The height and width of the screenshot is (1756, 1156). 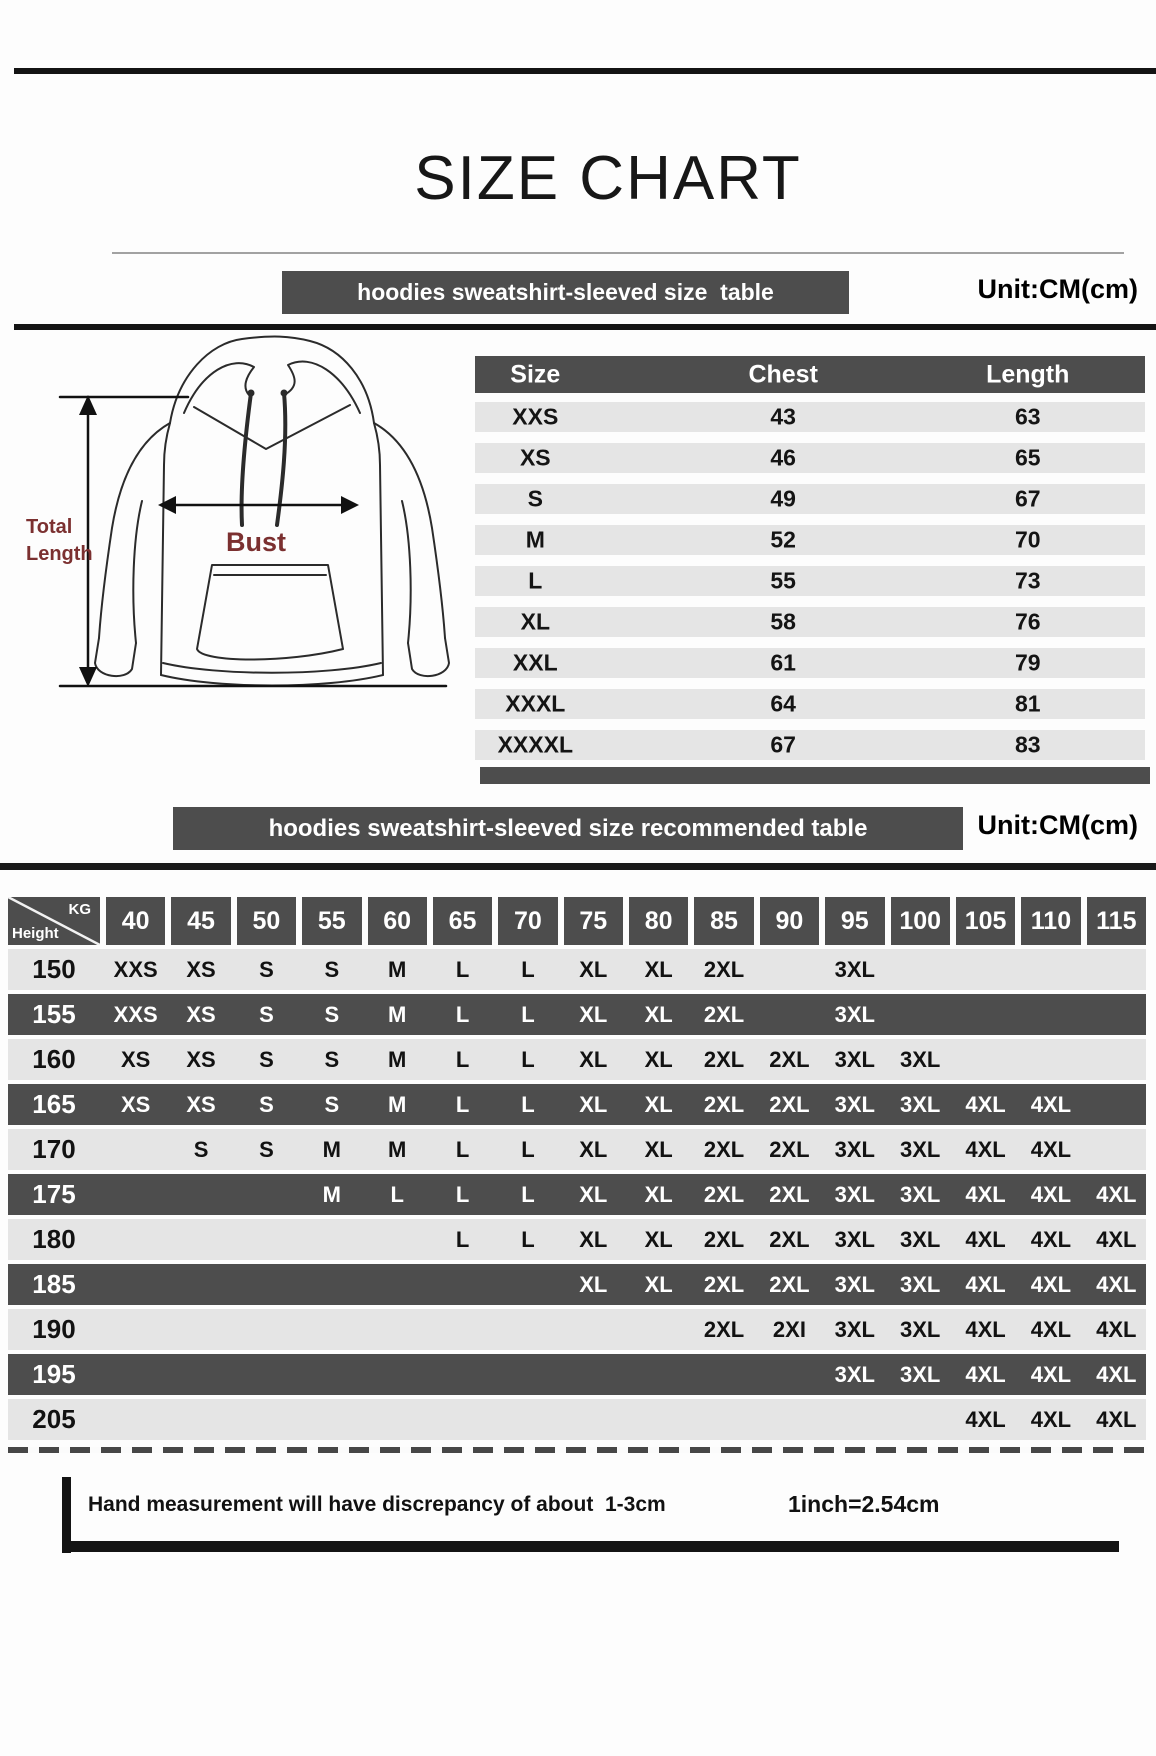 What do you see at coordinates (985, 921) in the screenshot?
I see `kg-column-header: 105` at bounding box center [985, 921].